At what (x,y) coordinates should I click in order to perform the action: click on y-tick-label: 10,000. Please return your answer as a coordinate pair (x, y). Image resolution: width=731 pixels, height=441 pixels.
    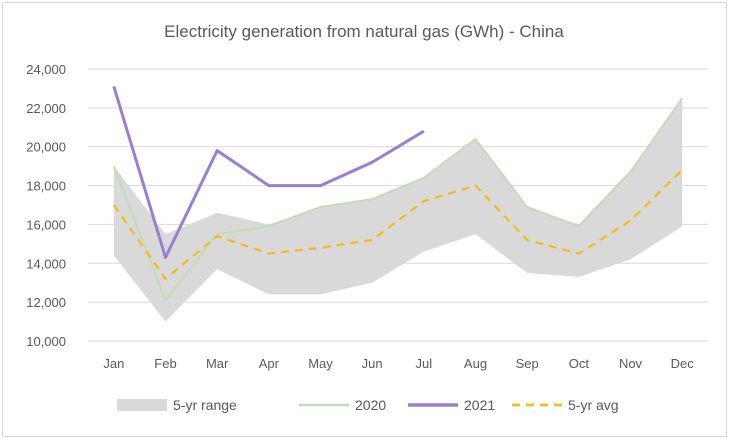
    Looking at the image, I should click on (46, 341).